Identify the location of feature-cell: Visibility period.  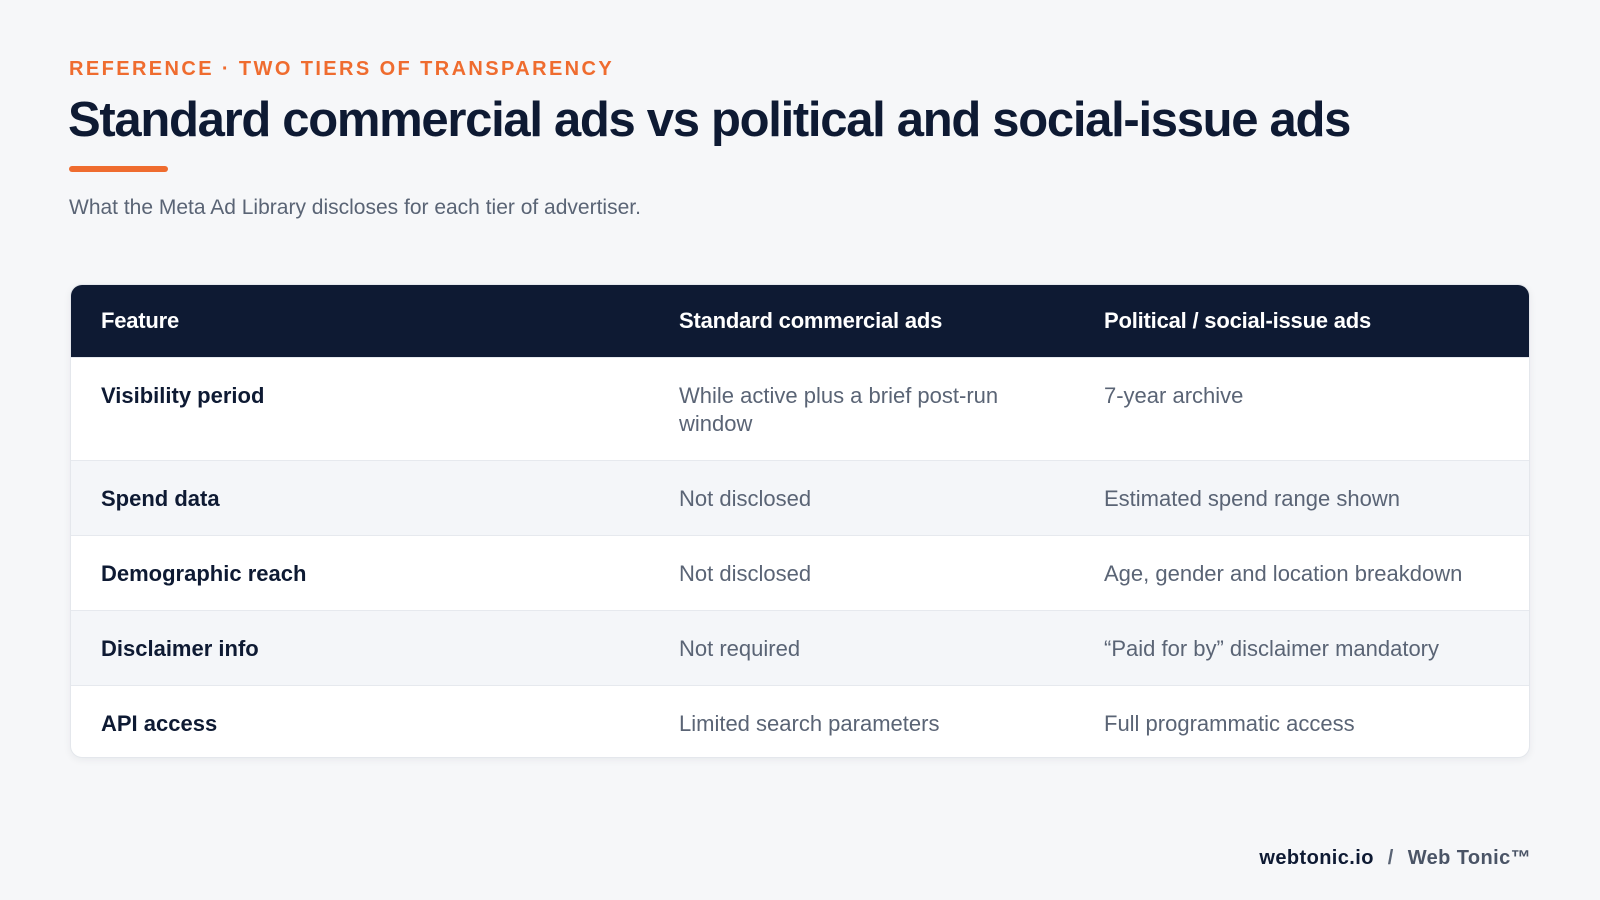
(183, 395).